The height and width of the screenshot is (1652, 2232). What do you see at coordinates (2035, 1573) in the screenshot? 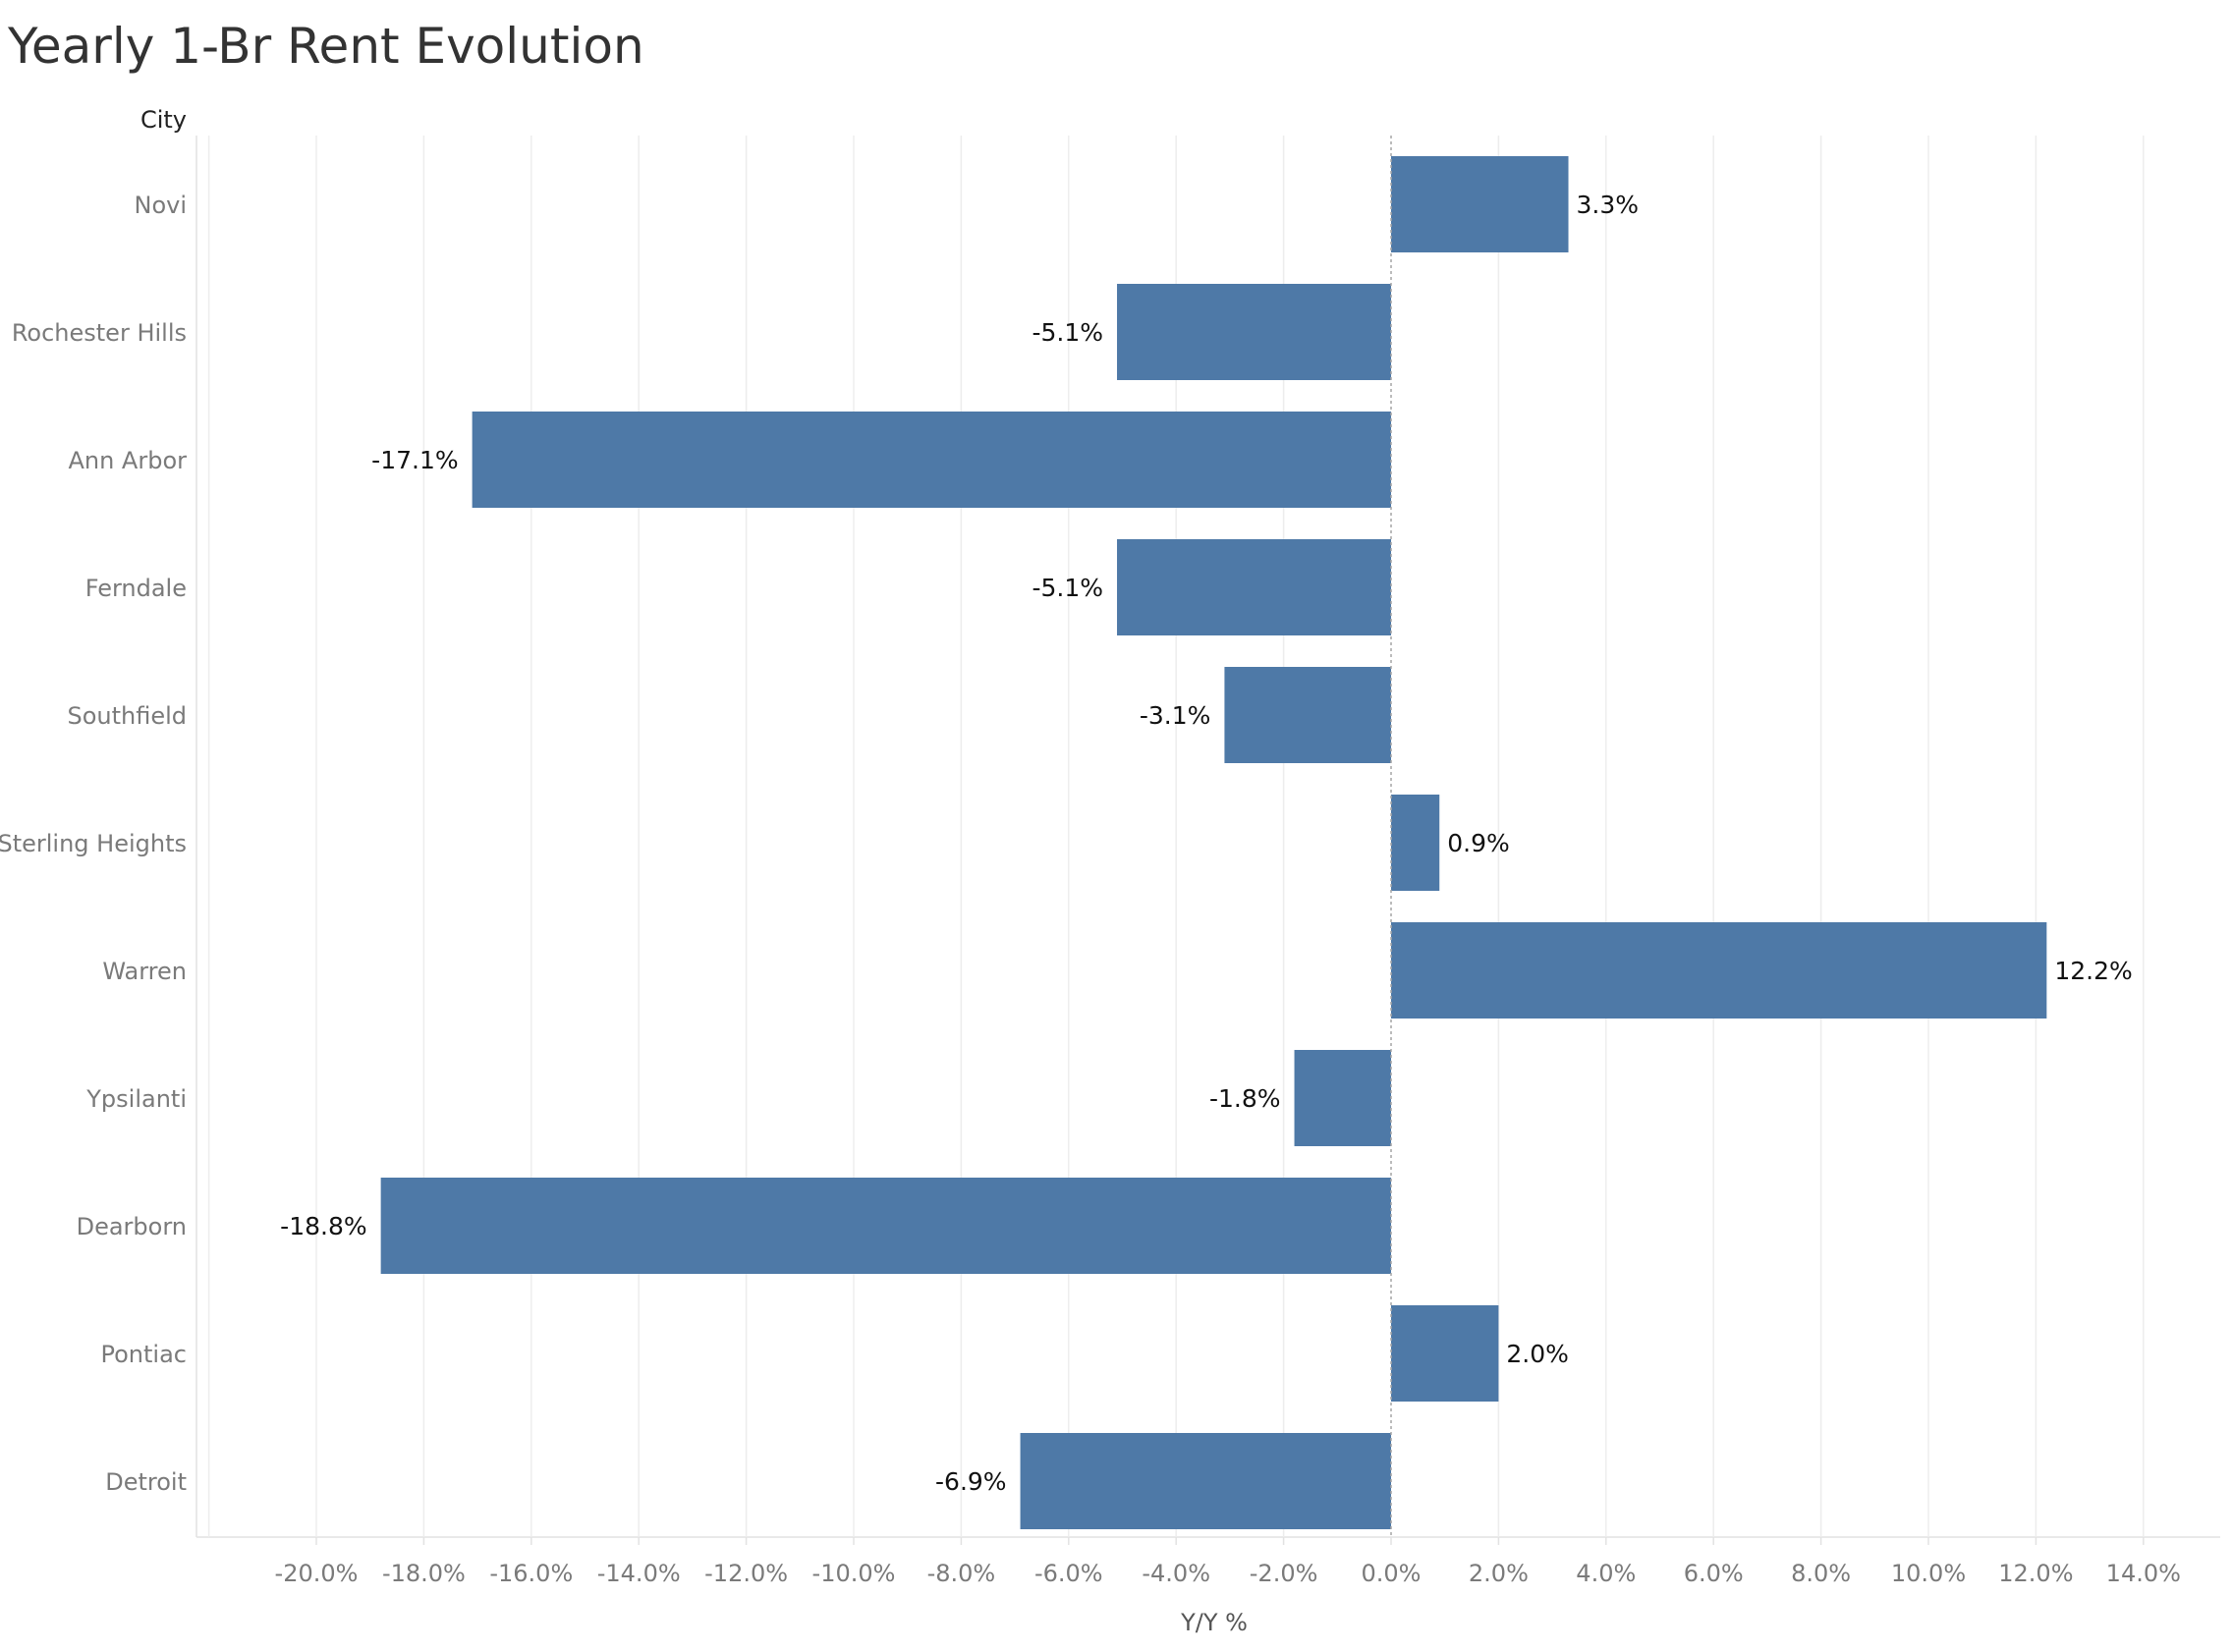
I see `x-tick-label: 12.0%` at bounding box center [2035, 1573].